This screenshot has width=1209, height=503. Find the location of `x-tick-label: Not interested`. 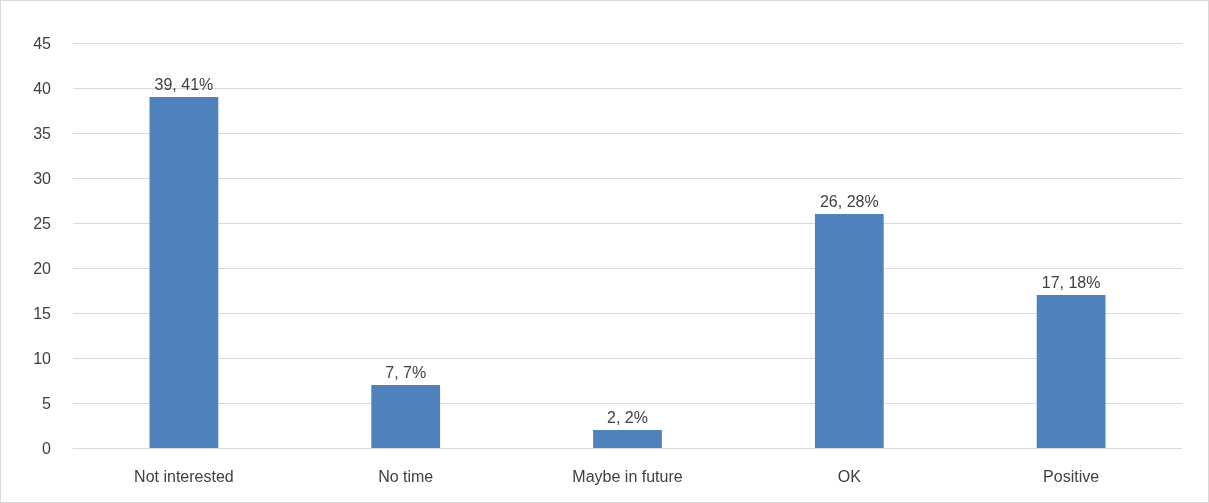

x-tick-label: Not interested is located at coordinates (184, 476).